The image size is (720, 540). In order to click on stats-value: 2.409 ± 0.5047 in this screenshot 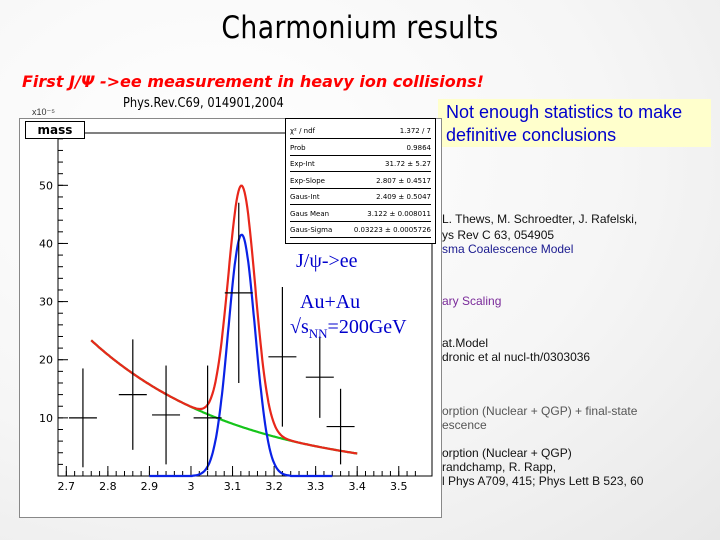, I will do `click(403, 197)`.